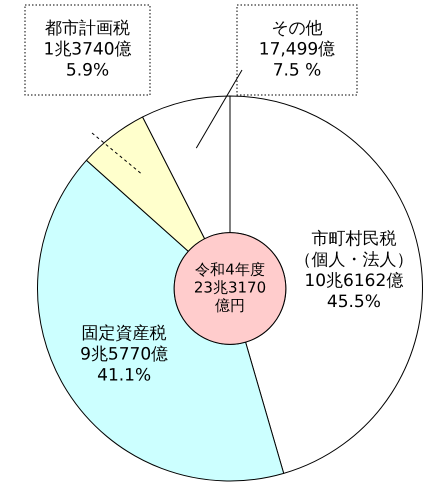 This screenshot has width=448, height=498. What do you see at coordinates (87, 28) in the screenshot?
I see `slice-label: 都市計画税` at bounding box center [87, 28].